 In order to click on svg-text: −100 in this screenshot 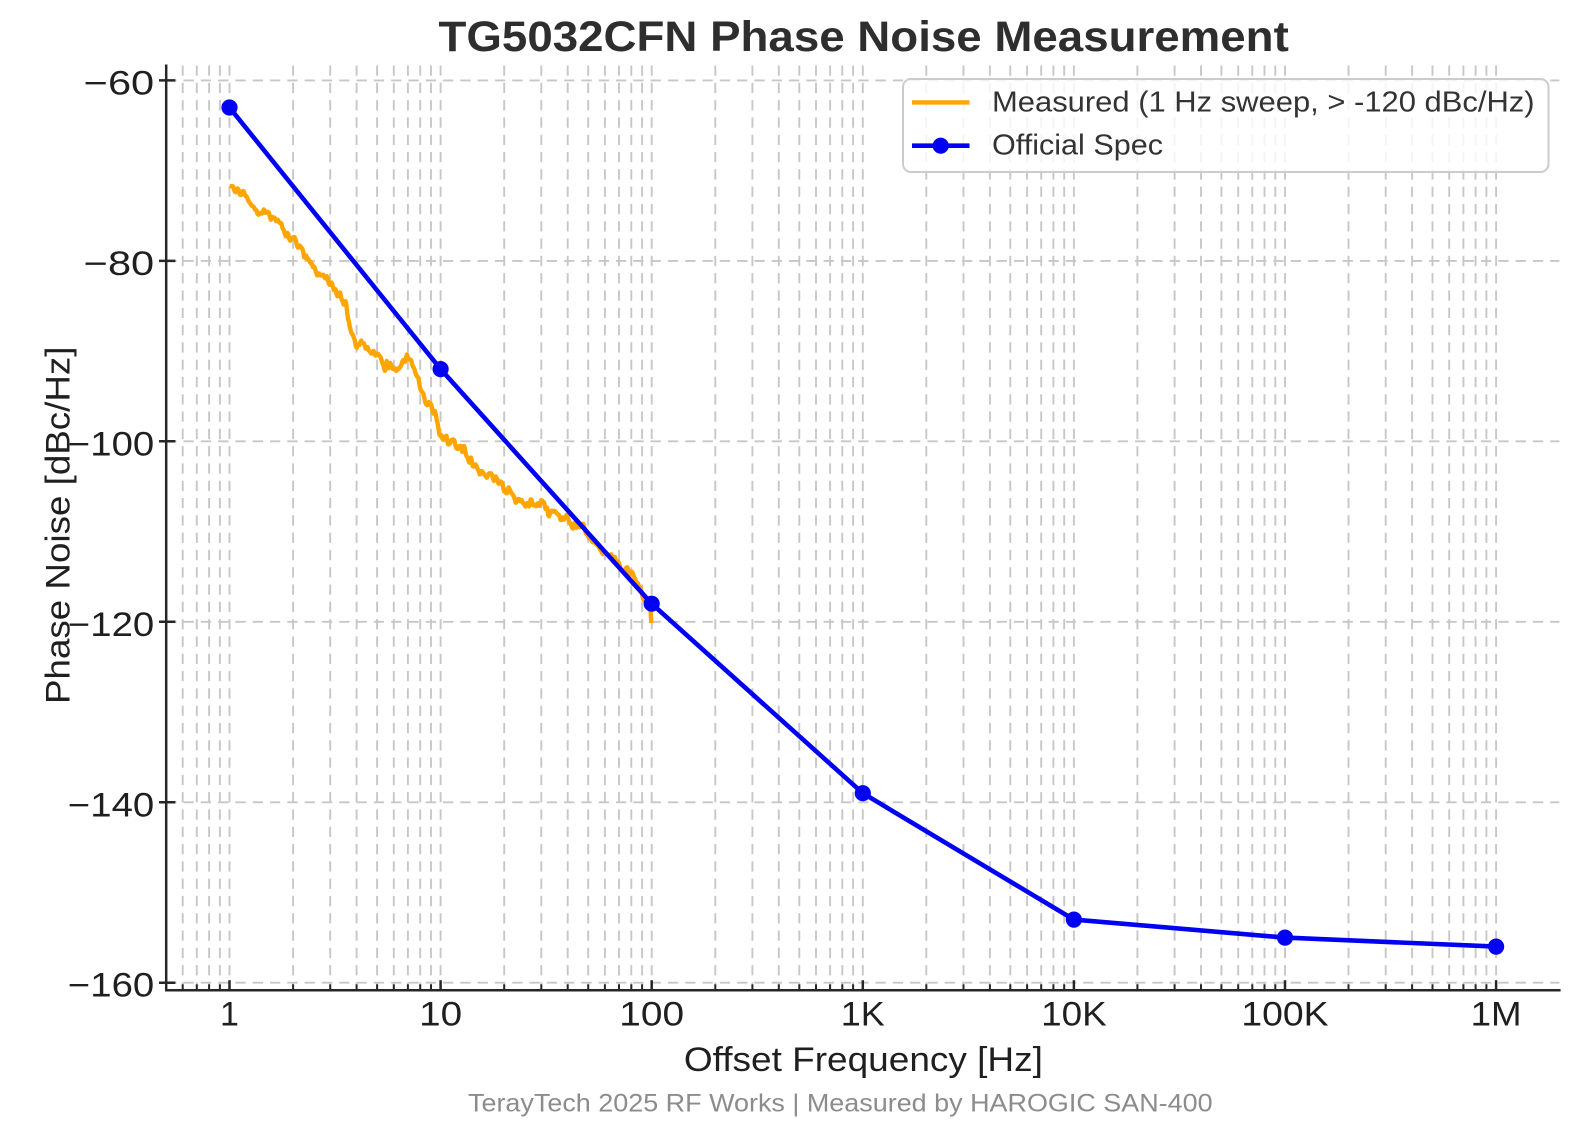, I will do `click(111, 444)`.